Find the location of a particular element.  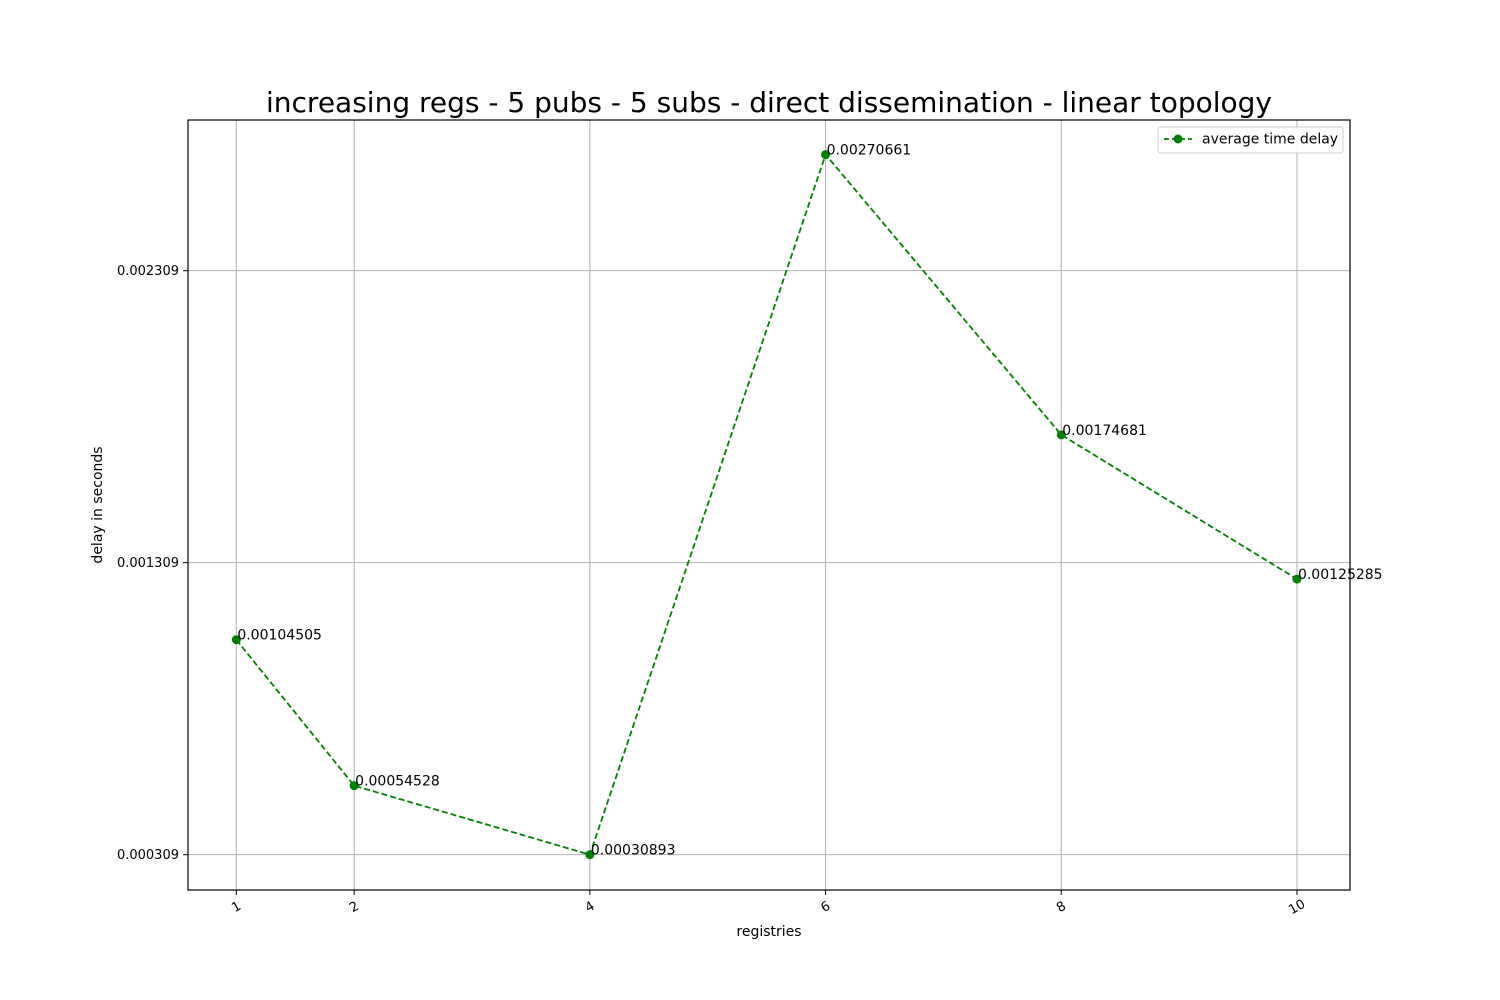

y-tick-label: 0.002309 is located at coordinates (148, 271).